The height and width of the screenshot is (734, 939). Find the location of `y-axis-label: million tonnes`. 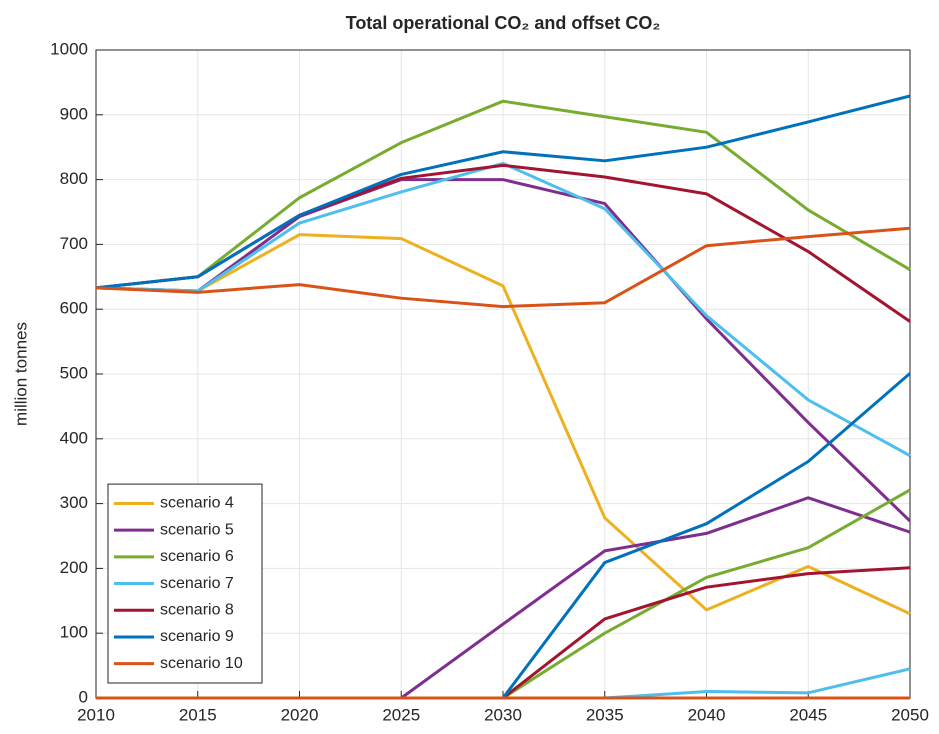

y-axis-label: million tonnes is located at coordinates (20, 374).